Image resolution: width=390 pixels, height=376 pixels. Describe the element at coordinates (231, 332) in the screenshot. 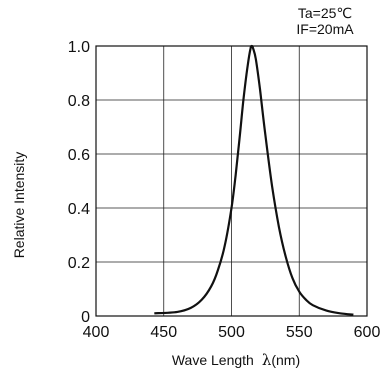

I see `x-tick-label-500: 500` at that location.